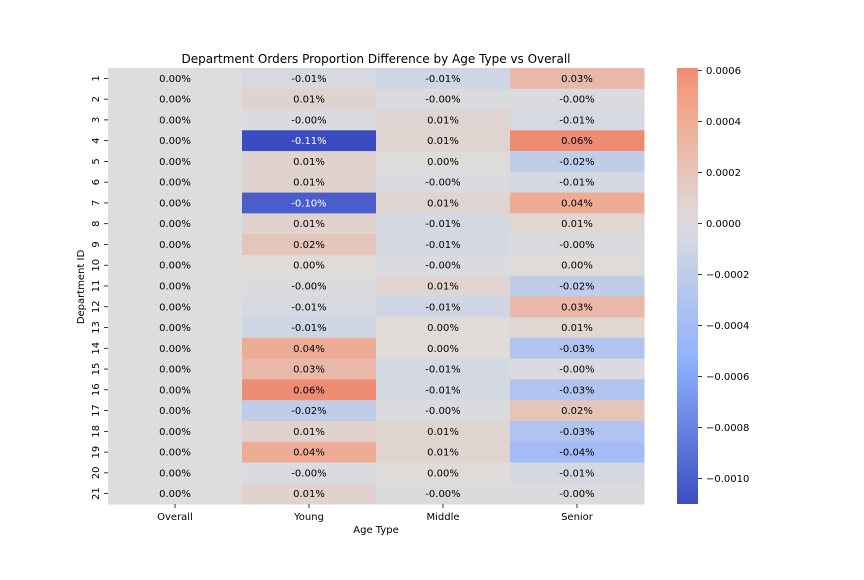 This screenshot has height=580, width=864. I want to click on y-tick-label: 18, so click(96, 431).